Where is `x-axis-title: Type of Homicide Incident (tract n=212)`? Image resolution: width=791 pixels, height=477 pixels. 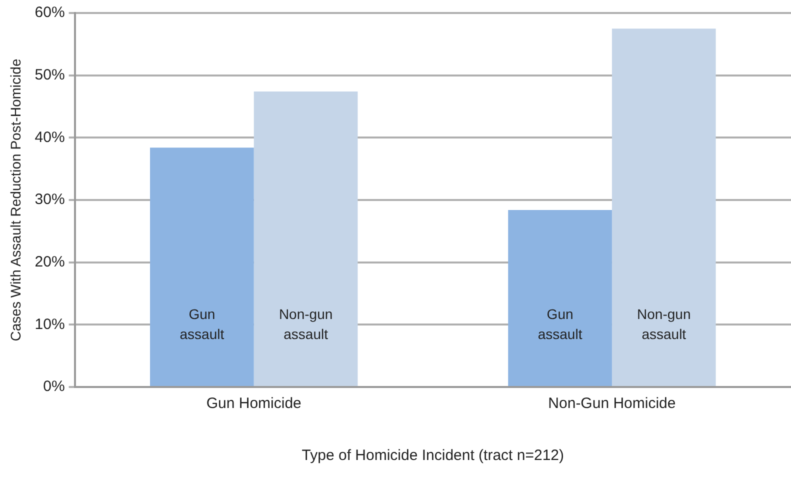 x-axis-title: Type of Homicide Incident (tract n=212) is located at coordinates (433, 455).